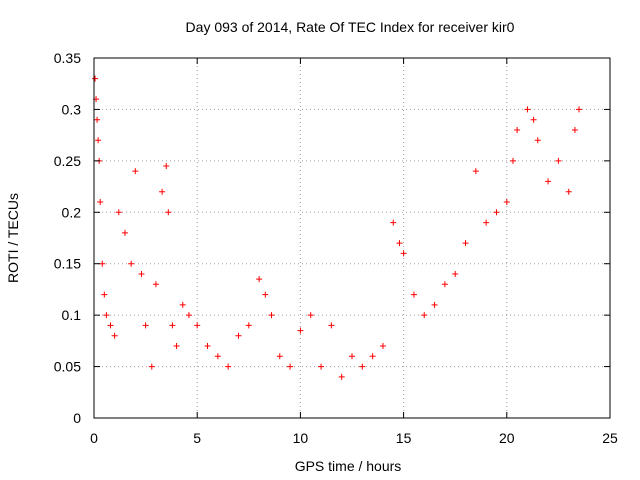 Image resolution: width=640 pixels, height=480 pixels. What do you see at coordinates (354, 438) in the screenshot?
I see `x-tick-labels: 0 5 10 15 20 25` at bounding box center [354, 438].